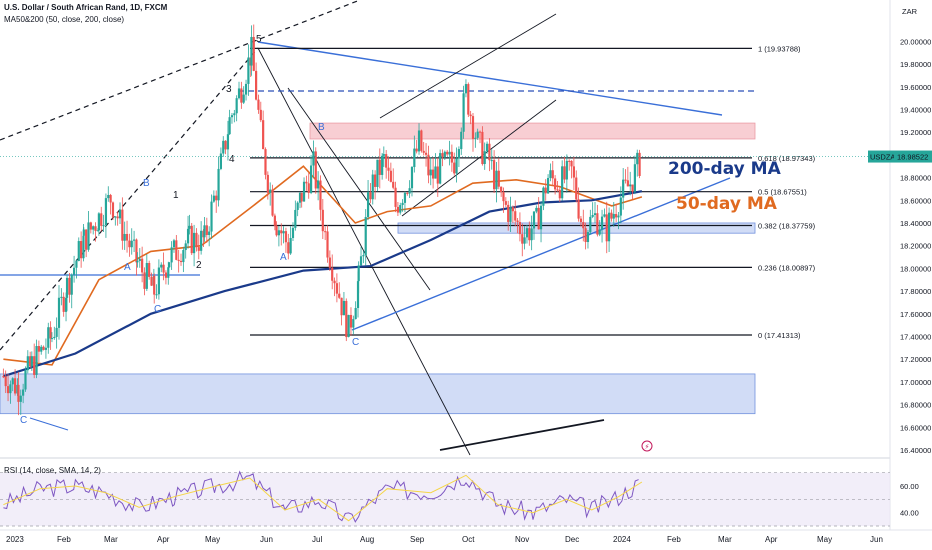  I want to click on wave-label: 2, so click(199, 265).